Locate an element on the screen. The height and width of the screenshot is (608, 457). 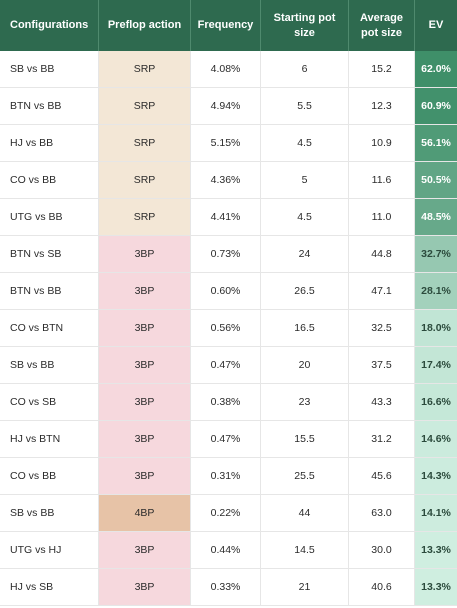
cell-ev: 50.5% is located at coordinates (436, 180).